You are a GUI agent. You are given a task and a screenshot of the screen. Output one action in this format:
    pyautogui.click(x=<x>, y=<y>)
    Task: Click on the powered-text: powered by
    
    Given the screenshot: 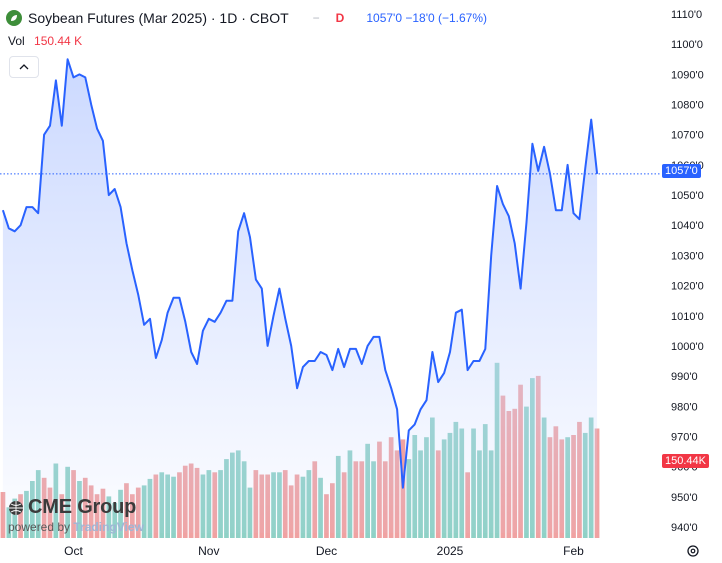 What is the action you would take?
    pyautogui.click(x=39, y=527)
    